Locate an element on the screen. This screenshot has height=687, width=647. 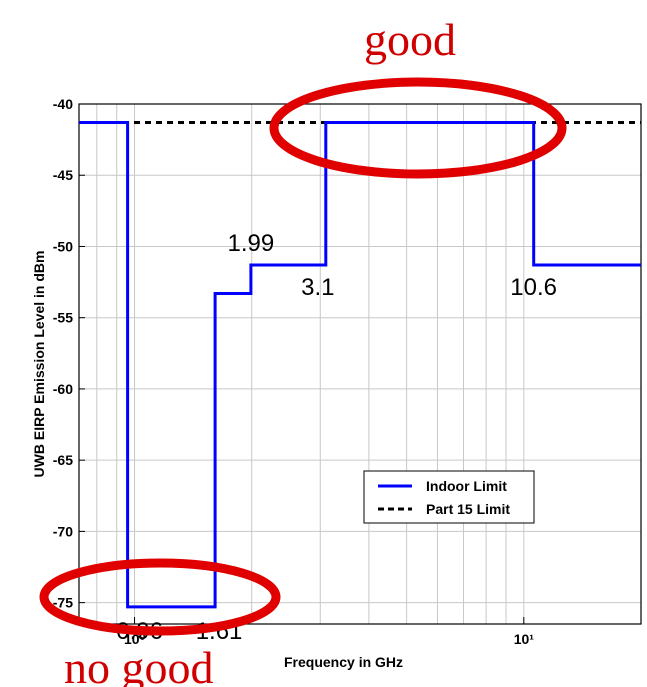
good-label: good is located at coordinates (410, 39).